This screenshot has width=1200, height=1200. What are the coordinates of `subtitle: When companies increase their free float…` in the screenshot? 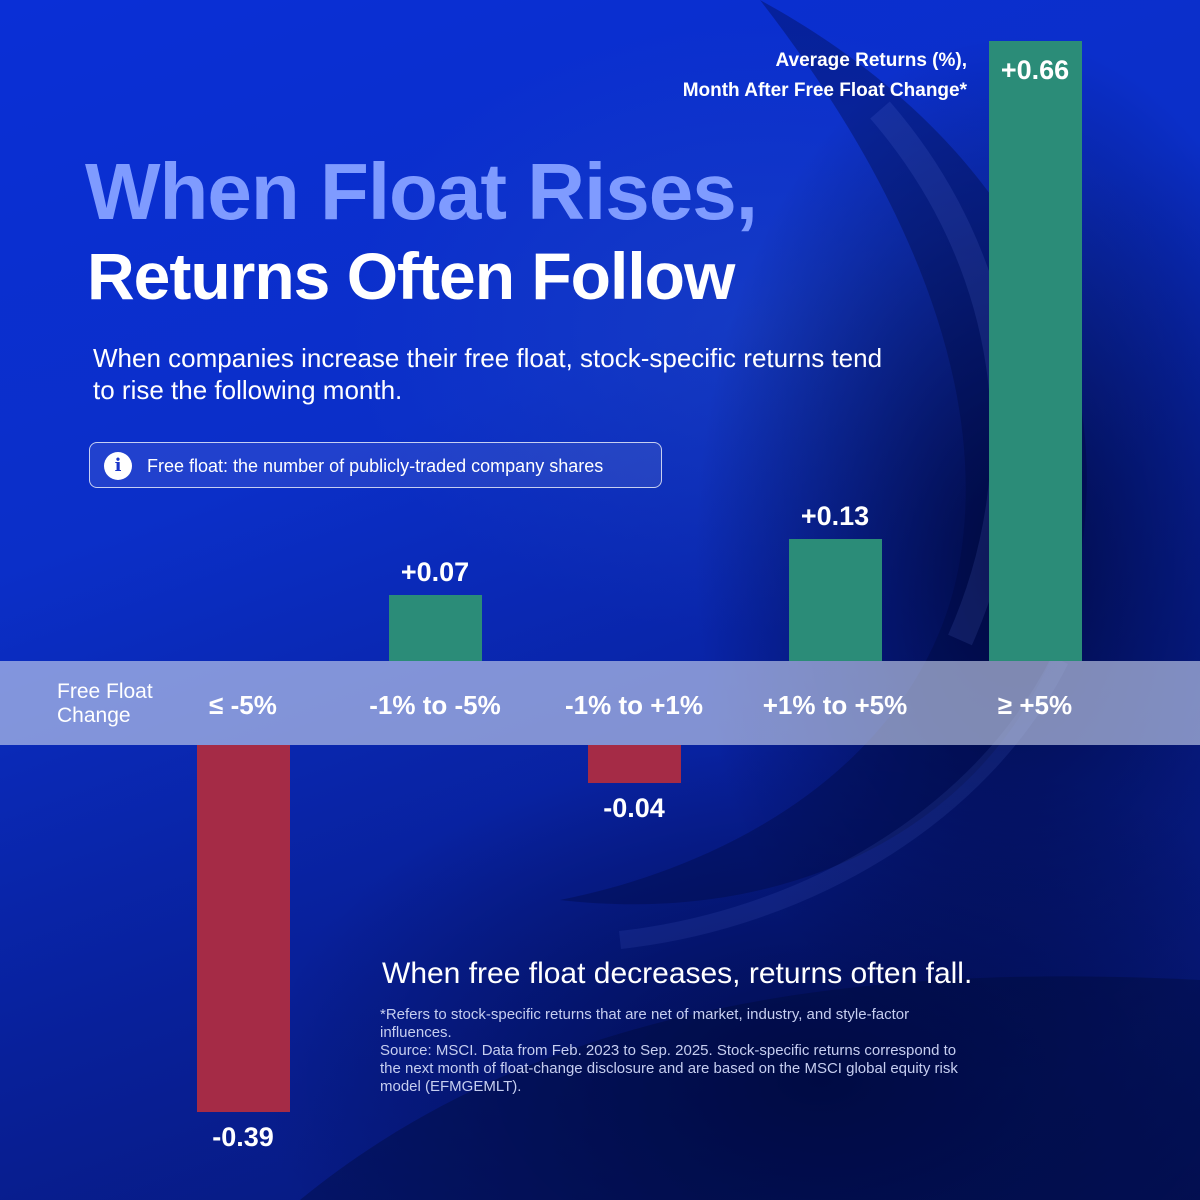 It's located at (488, 374).